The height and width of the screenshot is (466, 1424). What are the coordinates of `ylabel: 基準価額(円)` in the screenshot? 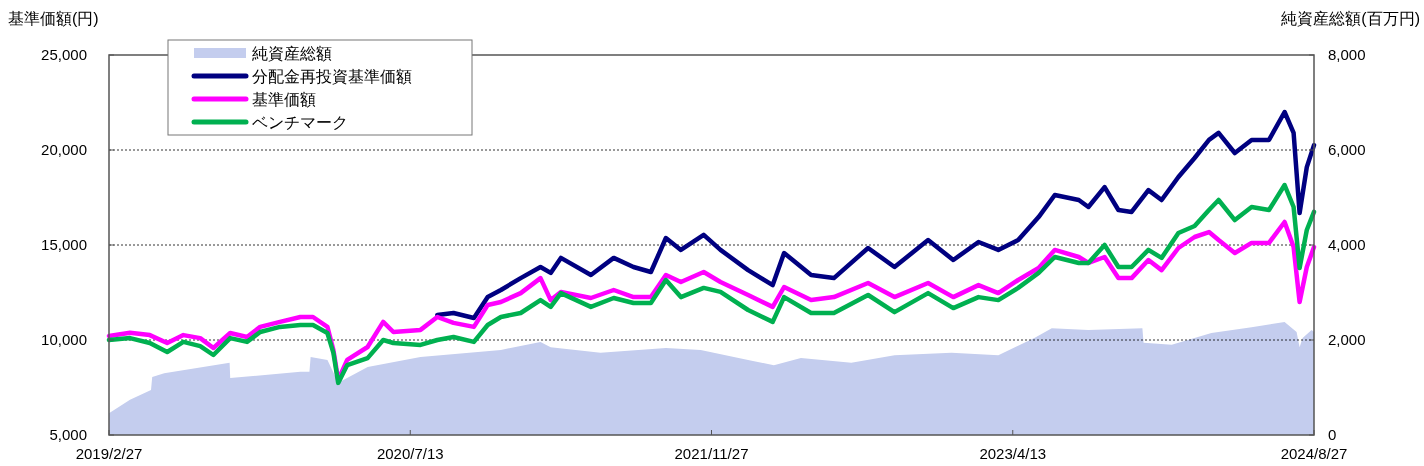 It's located at (53, 18).